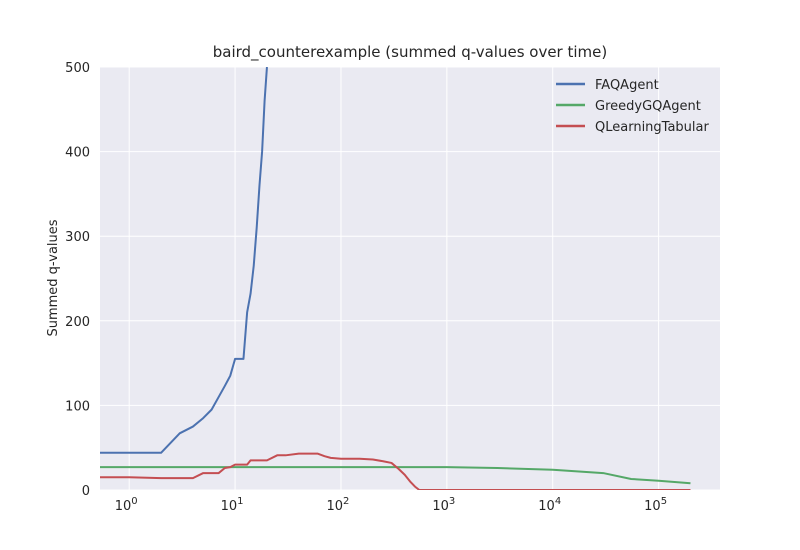  I want to click on x-tick-label: 10¹, so click(232, 505).